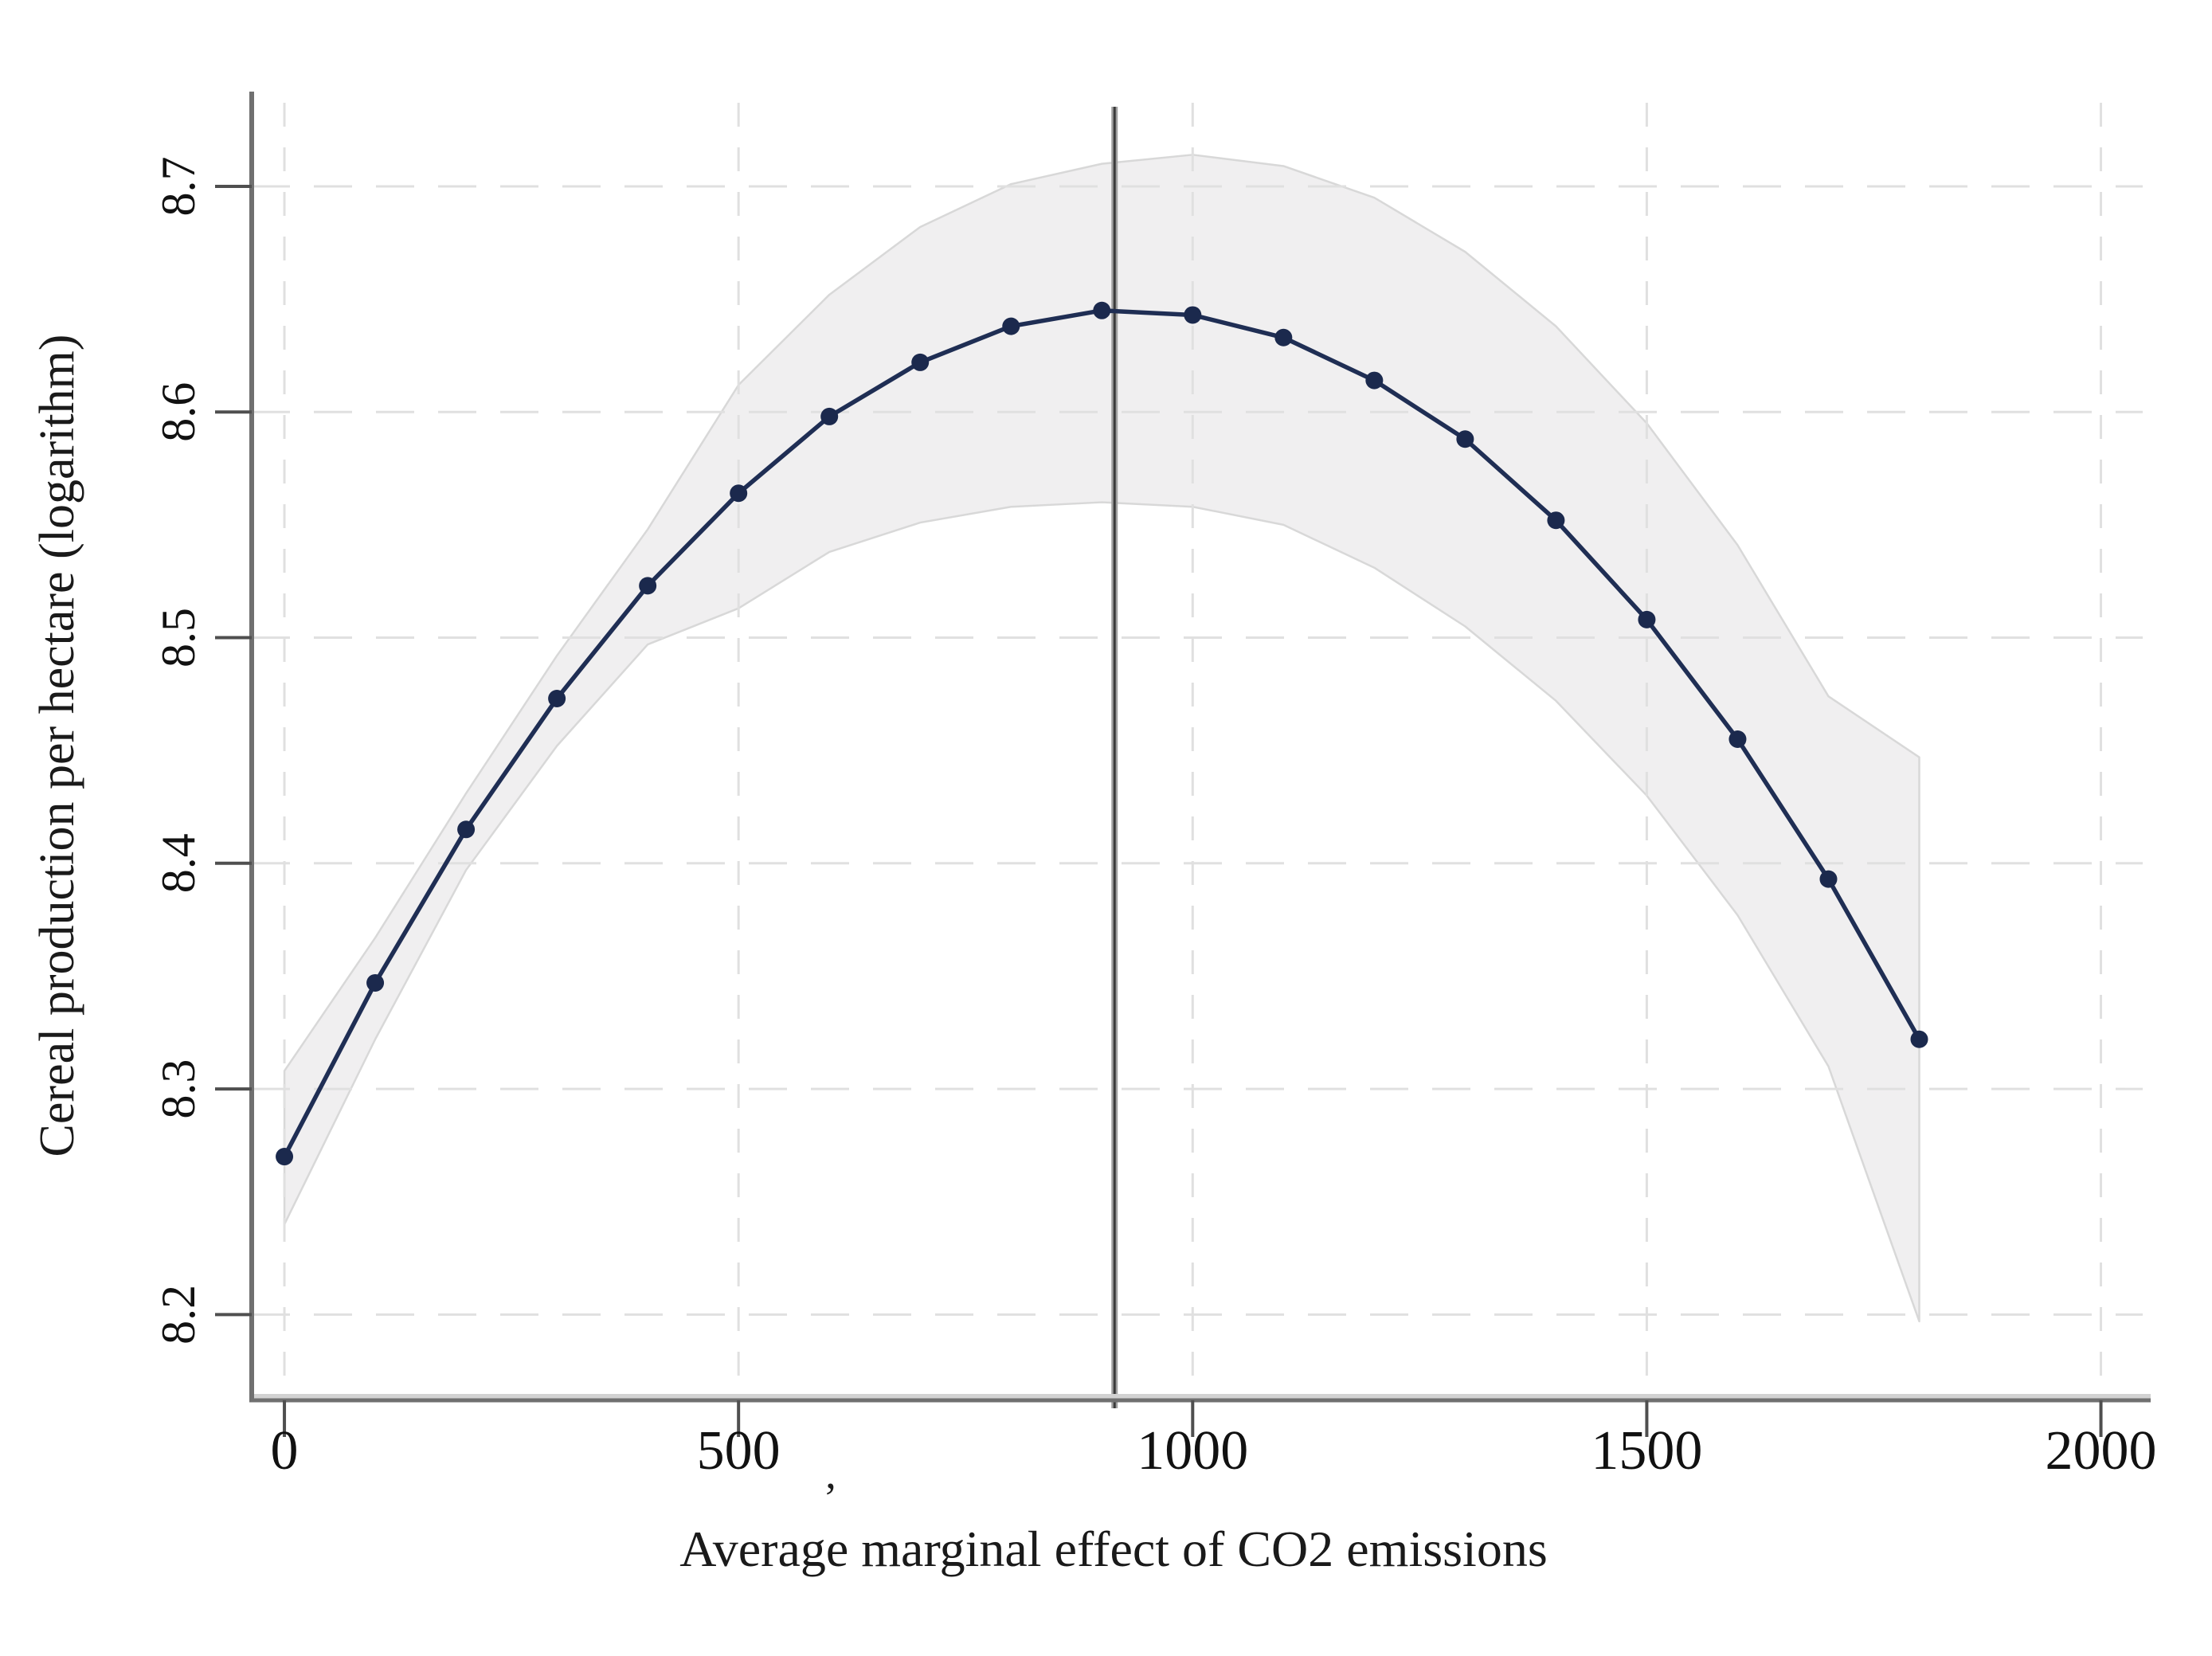 Image resolution: width=2212 pixels, height=1656 pixels. Describe the element at coordinates (178, 1315) in the screenshot. I see `y-tick-label: 8.2` at that location.